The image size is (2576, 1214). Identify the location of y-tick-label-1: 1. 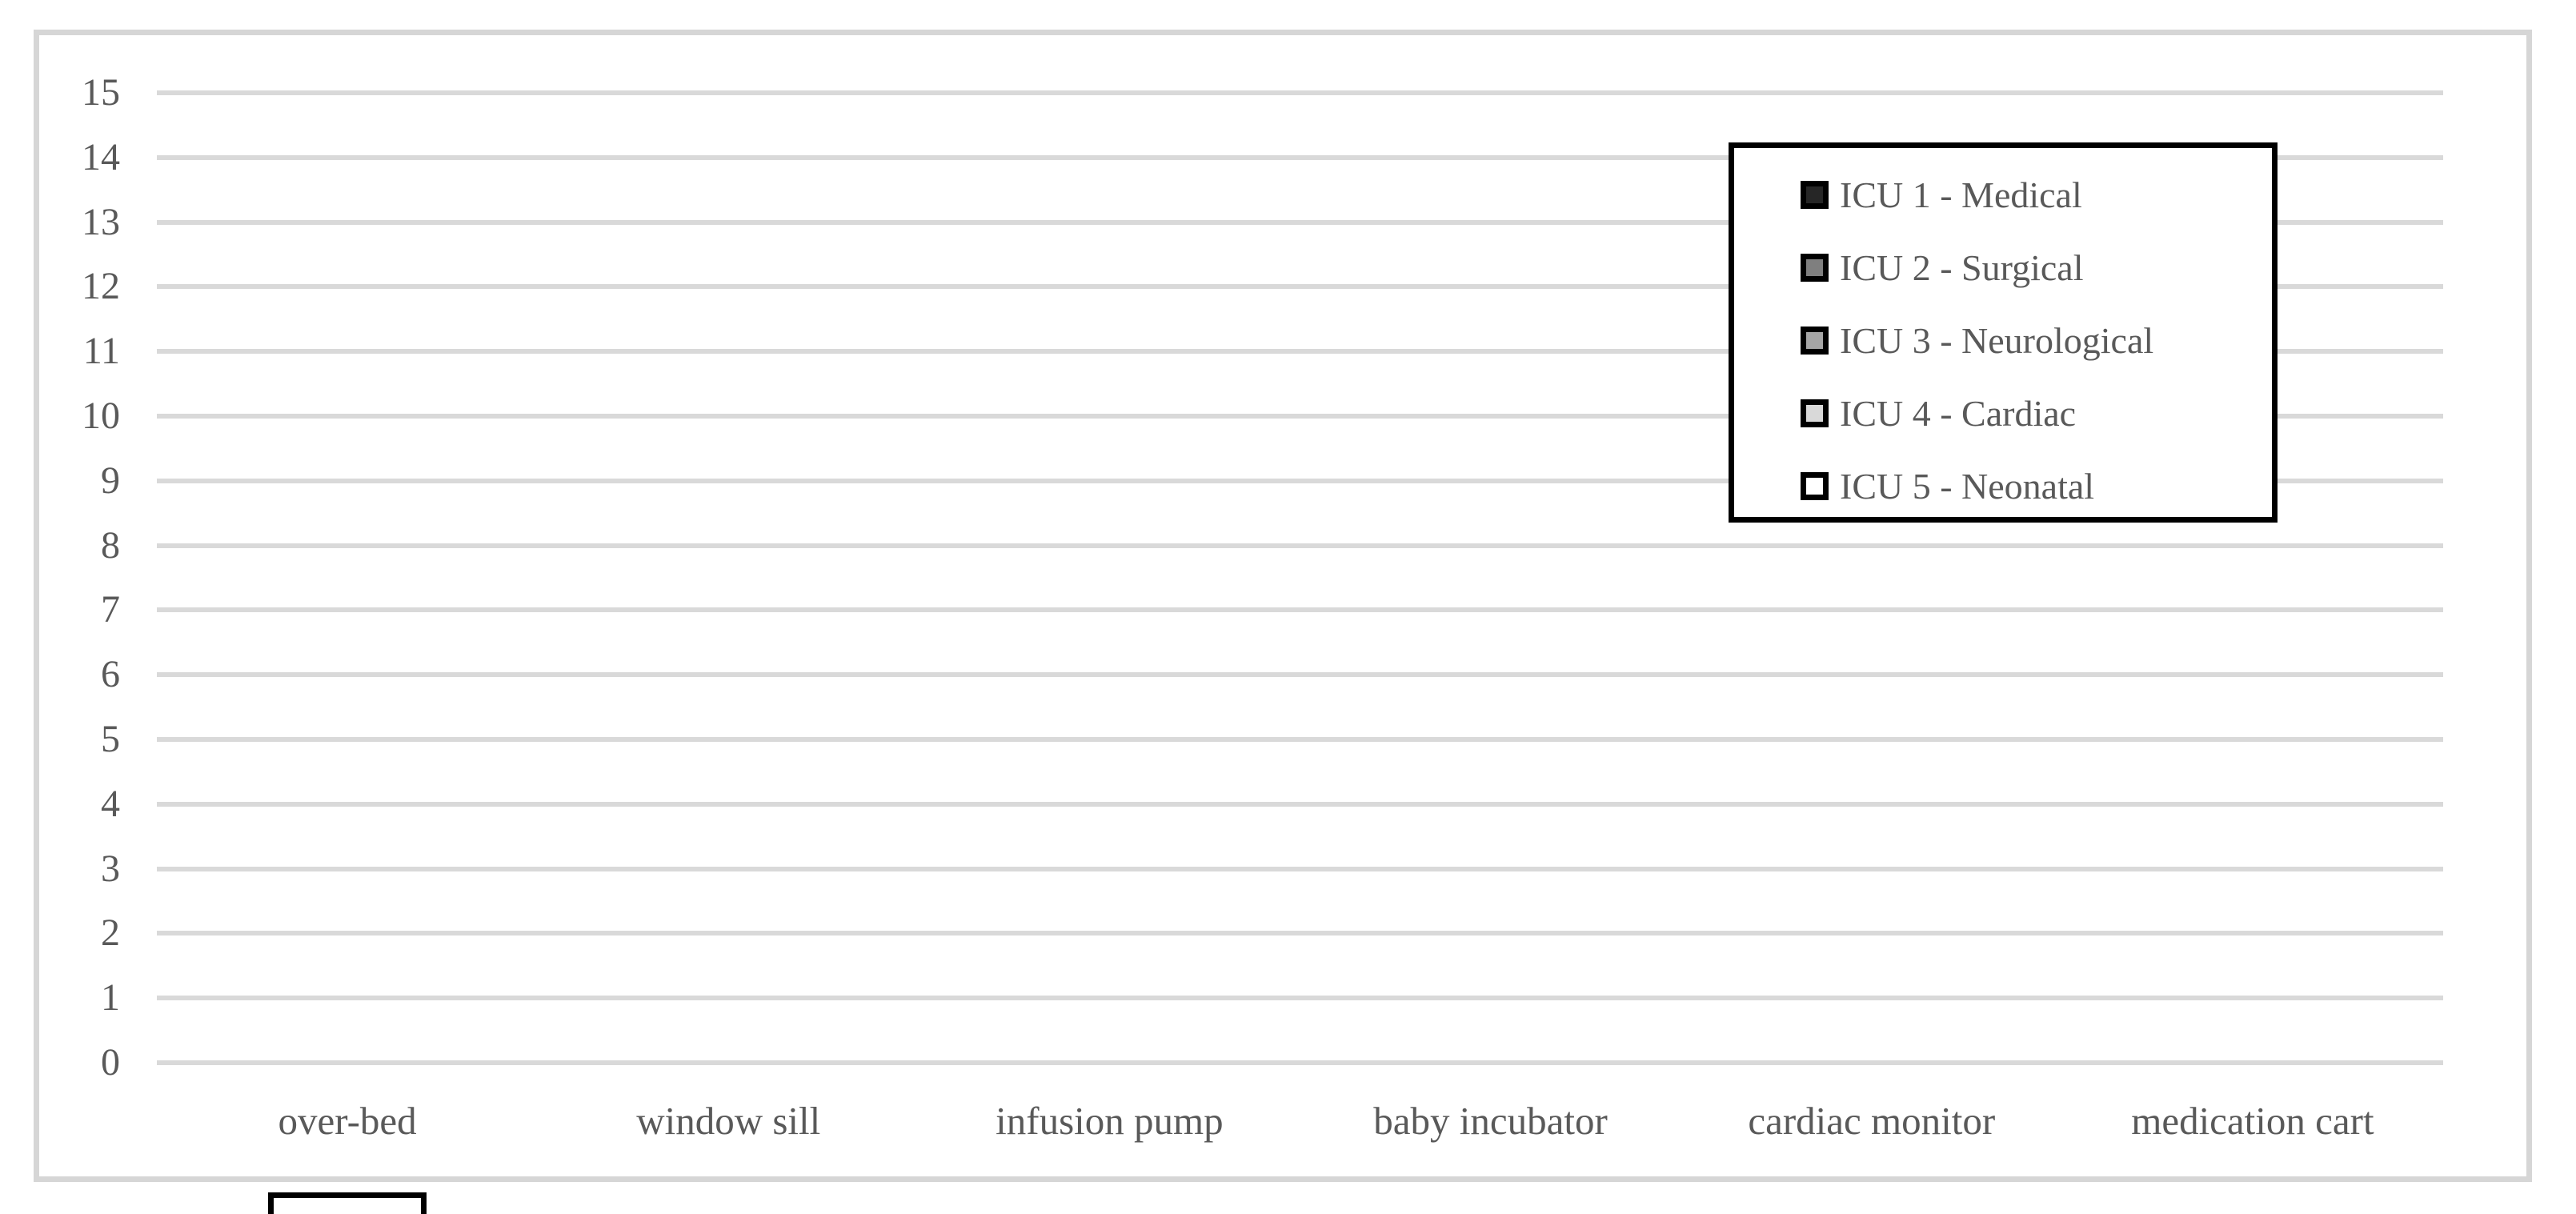
(110, 998).